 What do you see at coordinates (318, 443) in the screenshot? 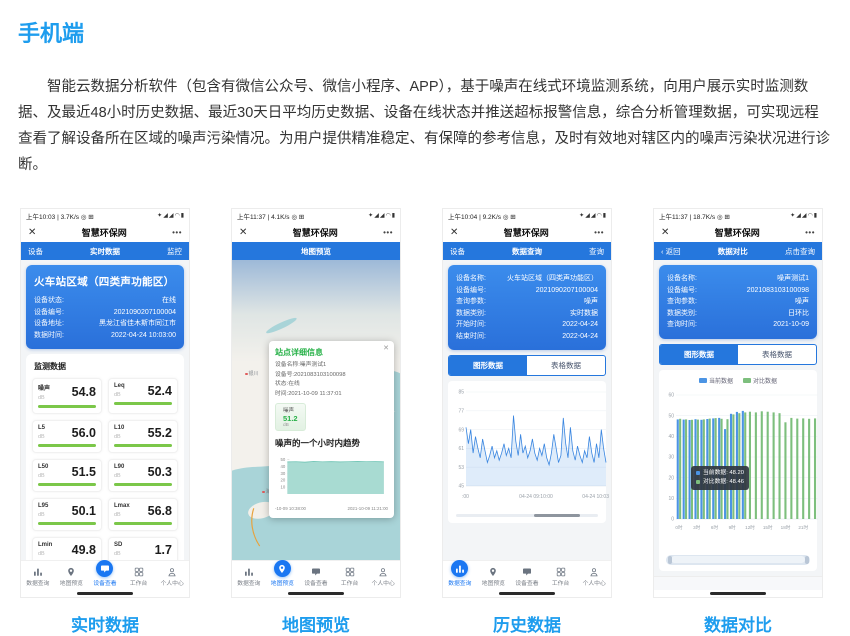
I see `trend-title: 噪声的一个小时内趋势` at bounding box center [318, 443].